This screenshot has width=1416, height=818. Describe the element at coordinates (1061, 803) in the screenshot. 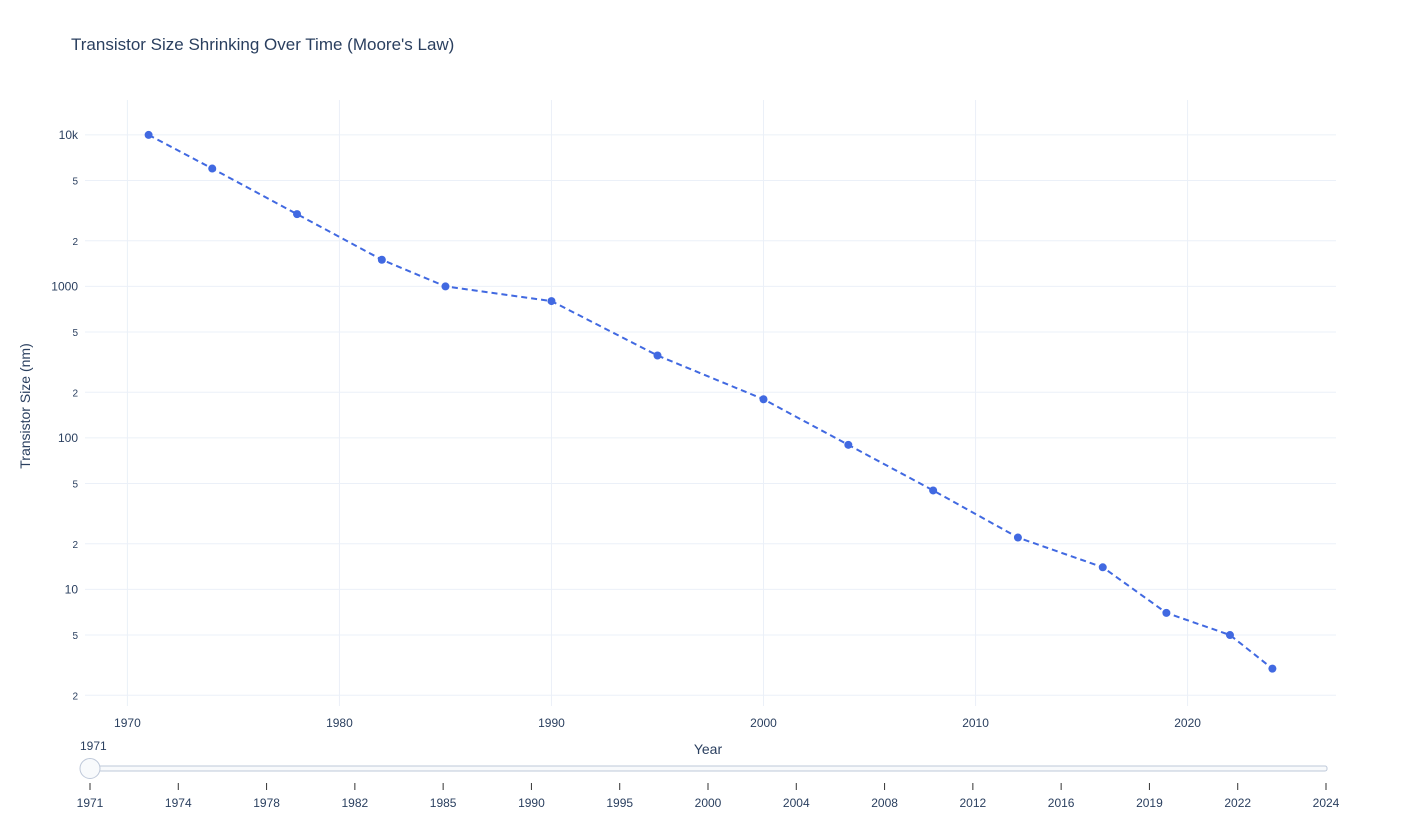

I see `slider-step-label: 2016` at that location.